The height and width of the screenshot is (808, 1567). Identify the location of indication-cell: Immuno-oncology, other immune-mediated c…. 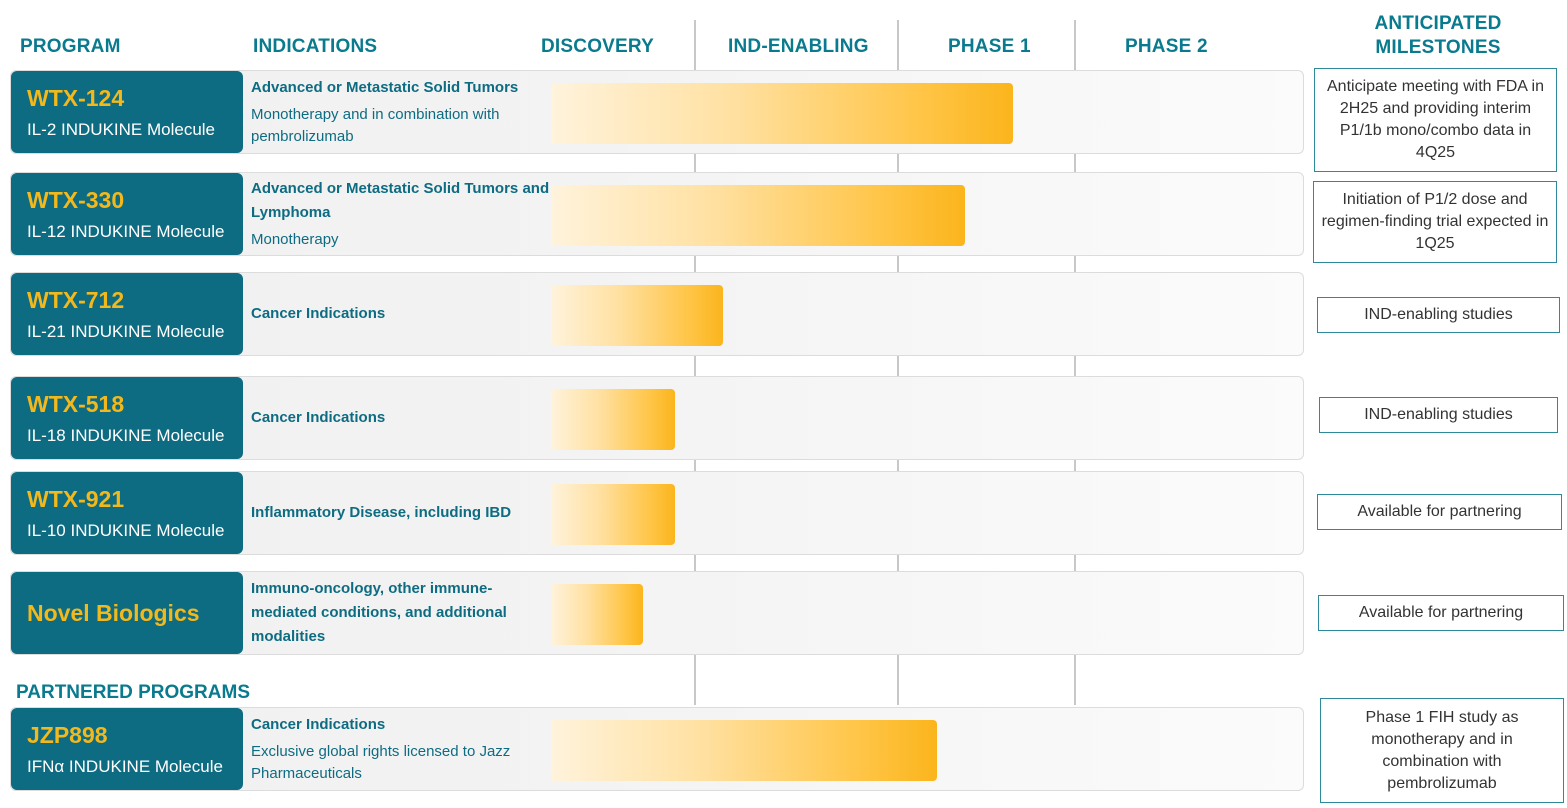
(401, 613).